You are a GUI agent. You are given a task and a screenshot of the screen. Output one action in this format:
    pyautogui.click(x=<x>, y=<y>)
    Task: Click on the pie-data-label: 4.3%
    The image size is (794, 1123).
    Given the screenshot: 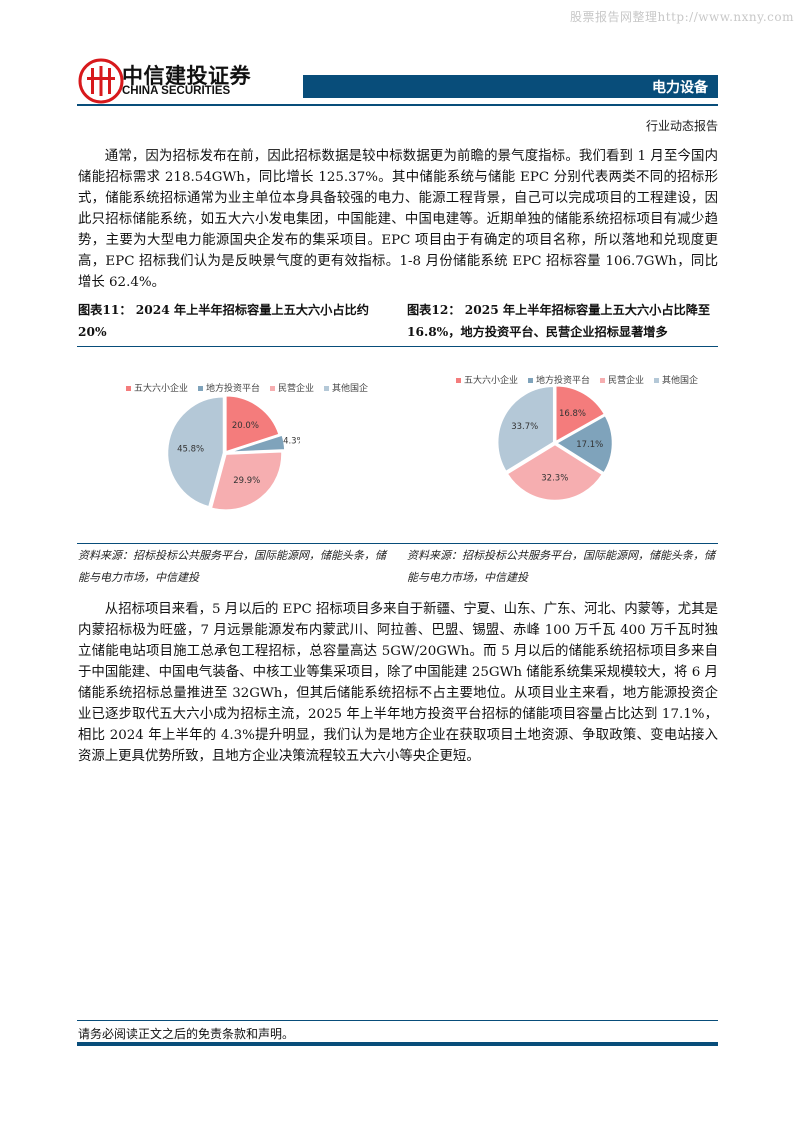 What is the action you would take?
    pyautogui.click(x=291, y=442)
    